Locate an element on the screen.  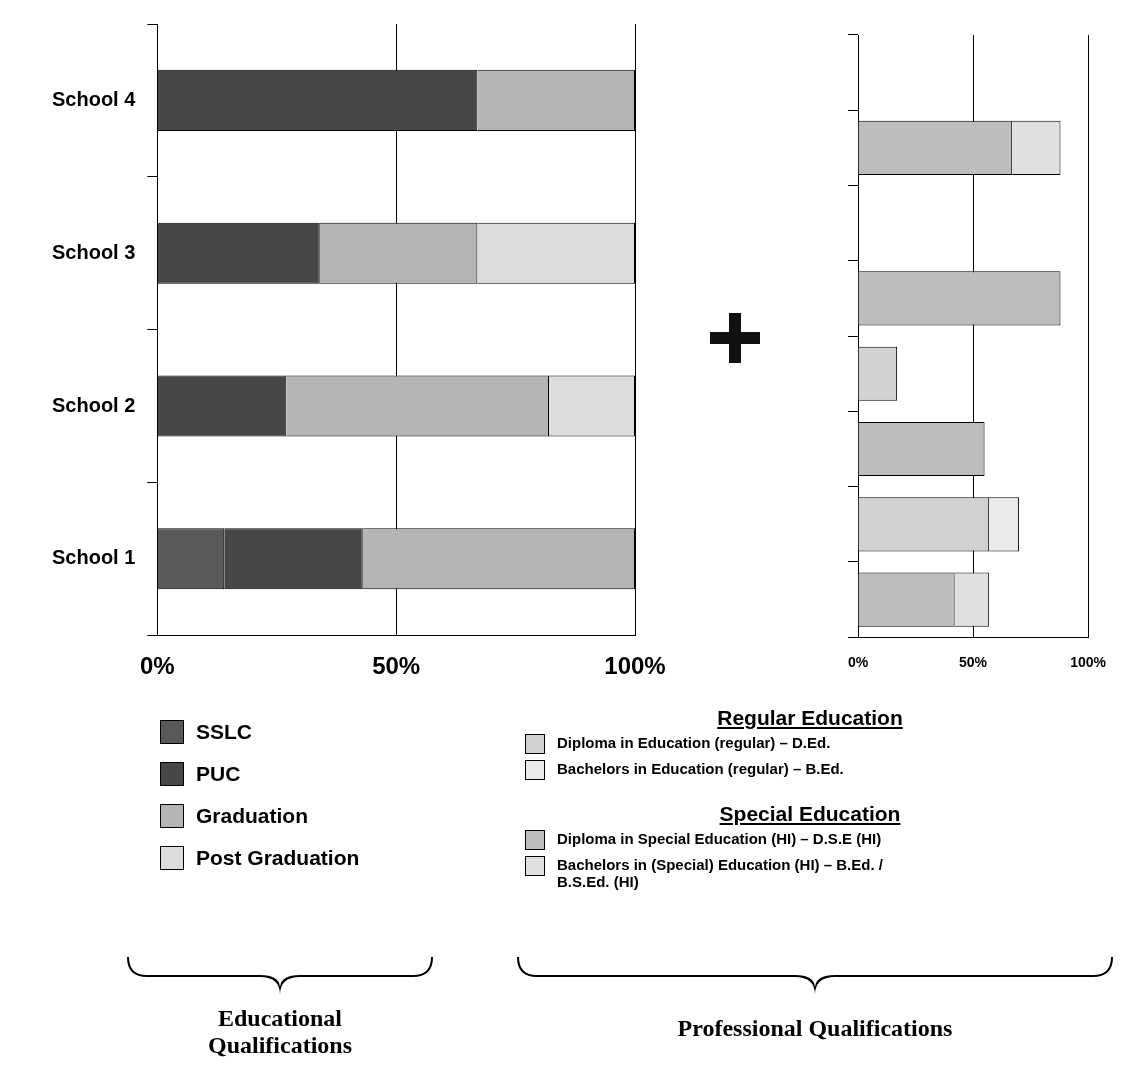
text: Regular Education is located at coordinates (810, 718).